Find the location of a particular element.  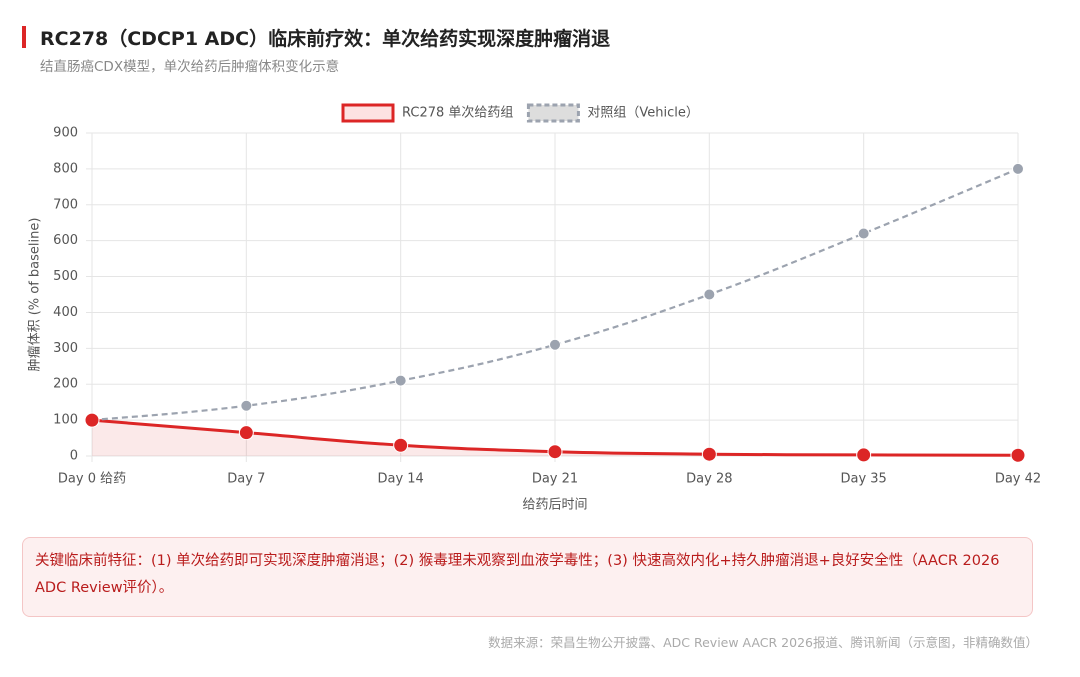

x-tick-label: Day 0 给药 is located at coordinates (92, 479).